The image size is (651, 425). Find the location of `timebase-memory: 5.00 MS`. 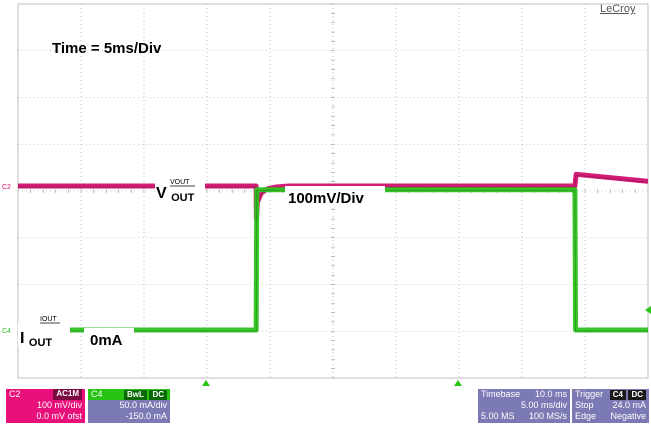

timebase-memory: 5.00 MS is located at coordinates (498, 416).